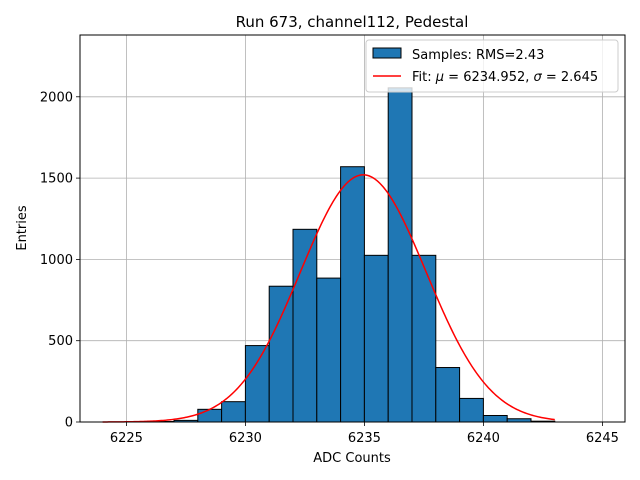 This screenshot has width=640, height=480. I want to click on y-axis-label: Entries, so click(22, 228).